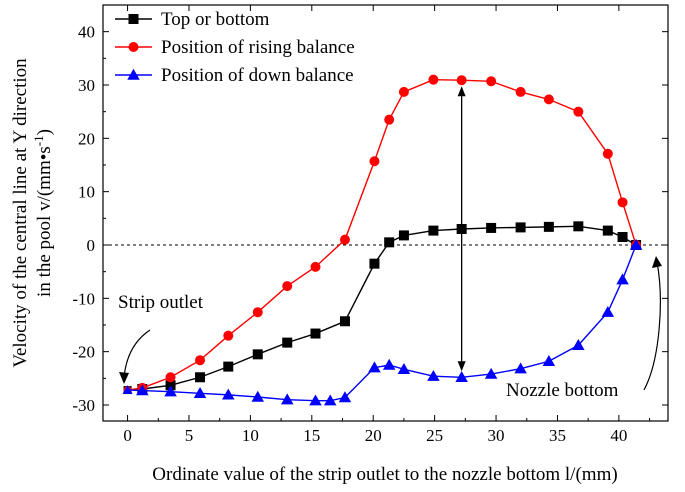 The width and height of the screenshot is (685, 492). I want to click on range-arrowhead-top, so click(461, 91).